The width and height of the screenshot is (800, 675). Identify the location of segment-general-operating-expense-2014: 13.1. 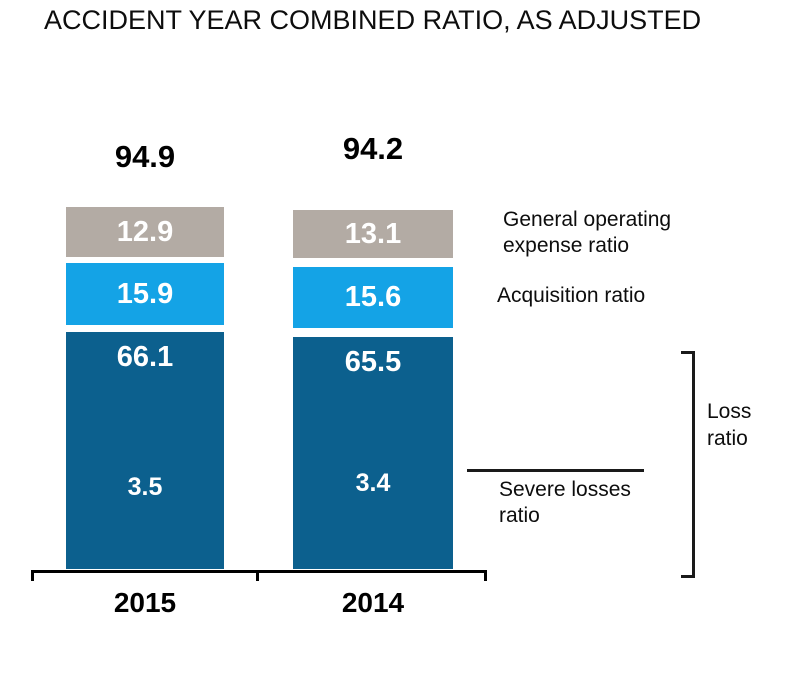
(373, 234).